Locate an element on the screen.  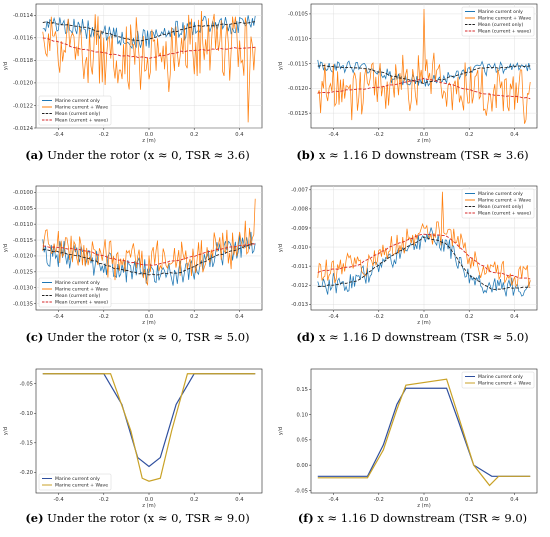
y-tick-label: -0.0114 is located at coordinates (23, 16).